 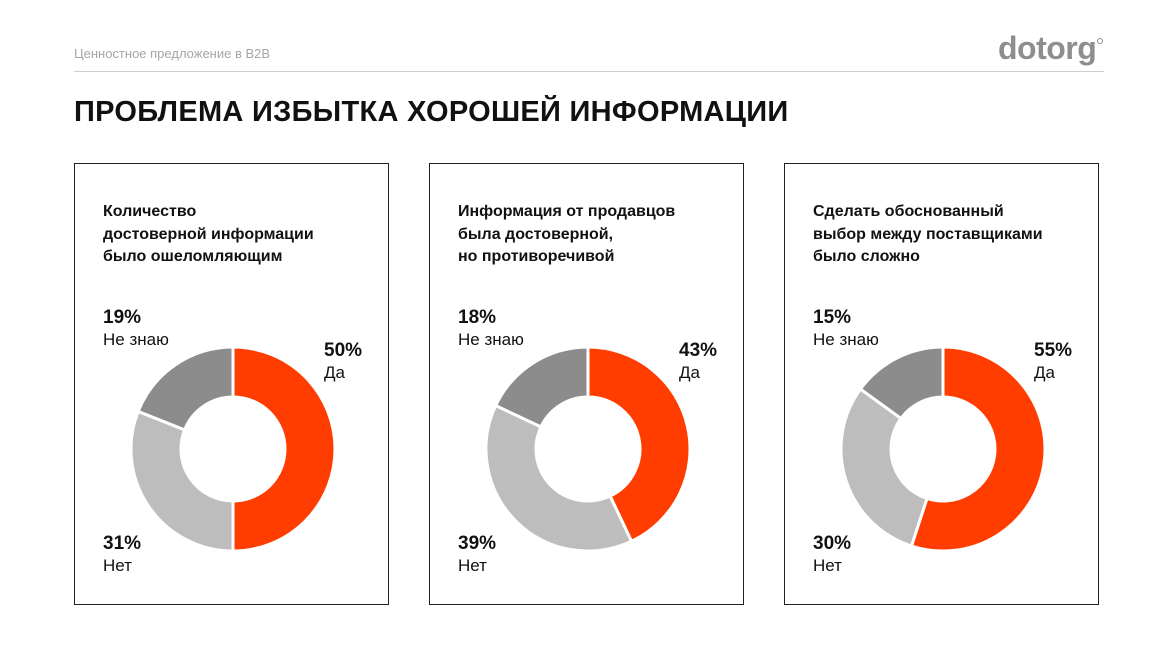 What do you see at coordinates (172, 53) in the screenshot?
I see `presentation-subtitle: Ценностное предложение в B2B` at bounding box center [172, 53].